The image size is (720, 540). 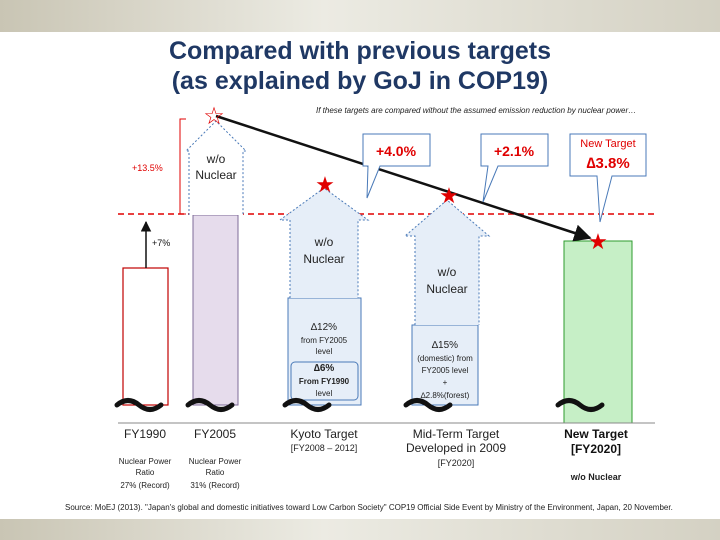 What do you see at coordinates (447, 272) in the screenshot?
I see `label-wo-midterm: w/o` at bounding box center [447, 272].